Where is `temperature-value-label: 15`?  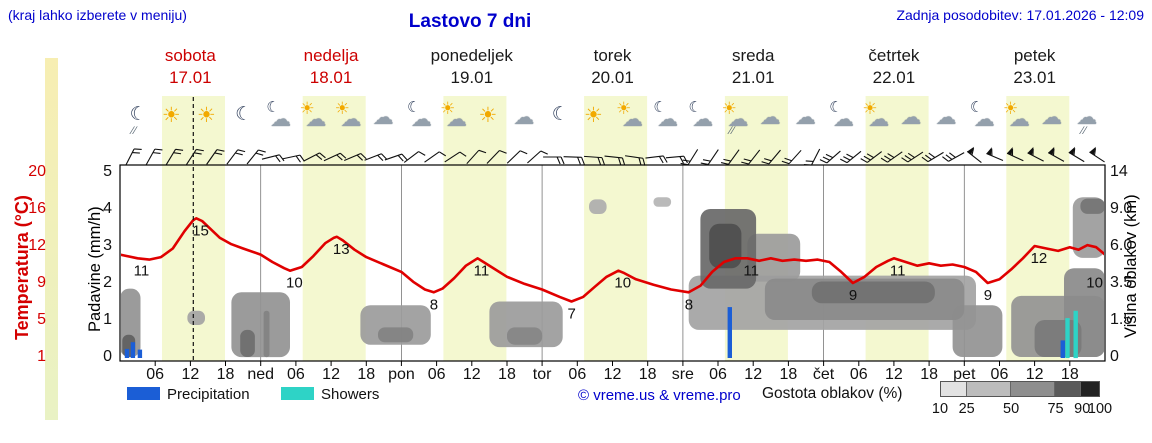 temperature-value-label: 15 is located at coordinates (200, 230).